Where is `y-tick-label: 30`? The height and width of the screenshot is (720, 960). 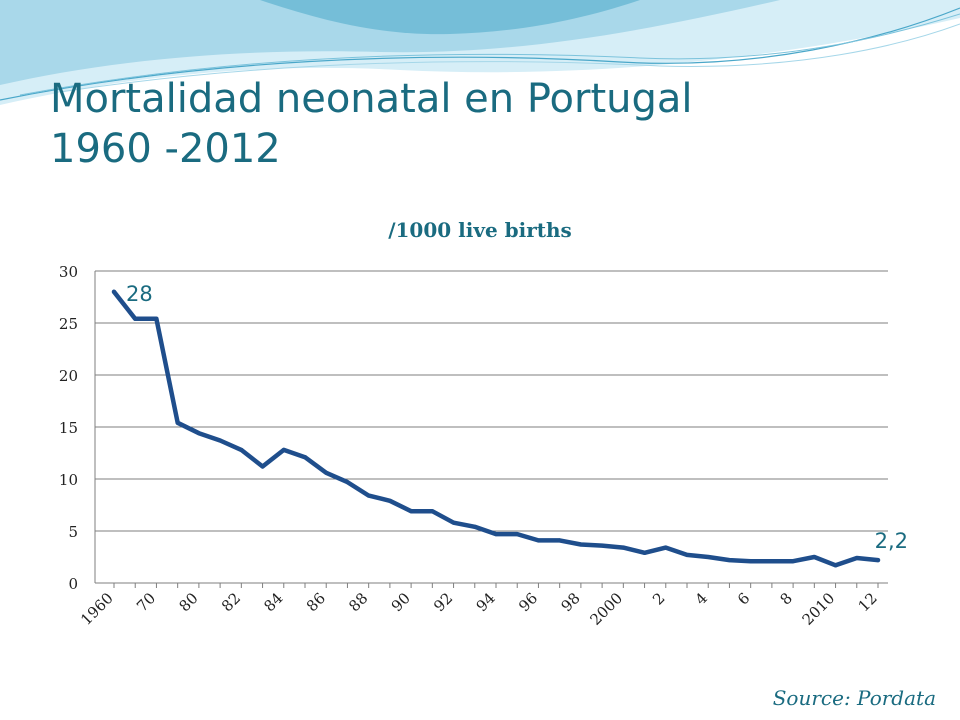 y-tick-label: 30 is located at coordinates (68, 272).